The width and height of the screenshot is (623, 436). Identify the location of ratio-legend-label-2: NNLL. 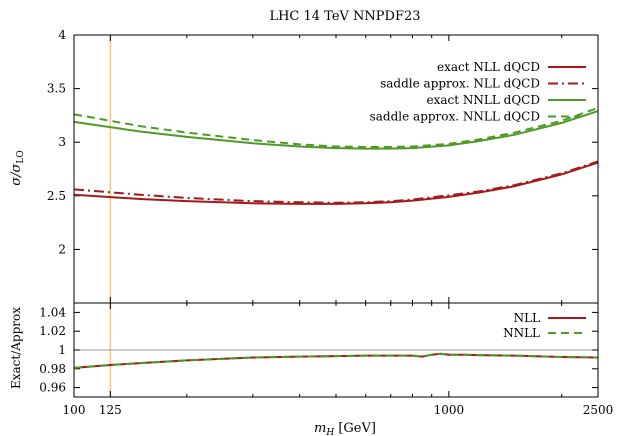
(521, 333).